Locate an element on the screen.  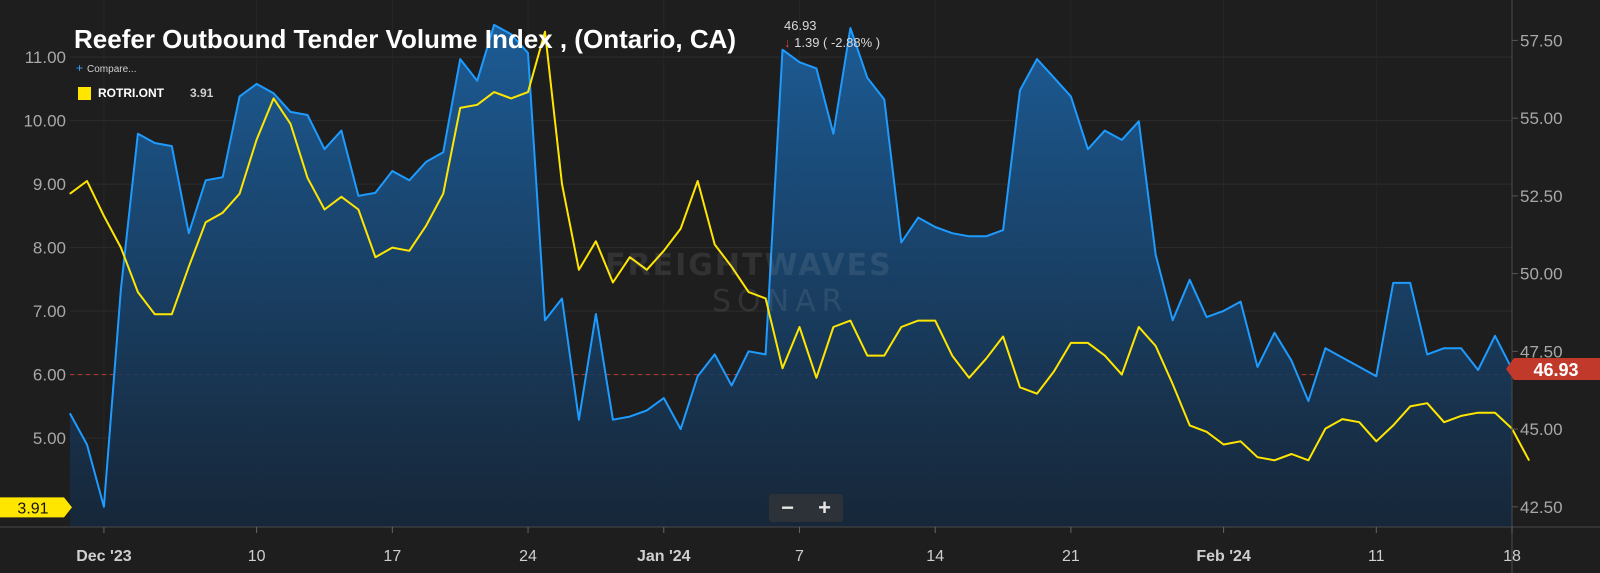
left-axis-tick-label: 10.00 is located at coordinates (44, 121).